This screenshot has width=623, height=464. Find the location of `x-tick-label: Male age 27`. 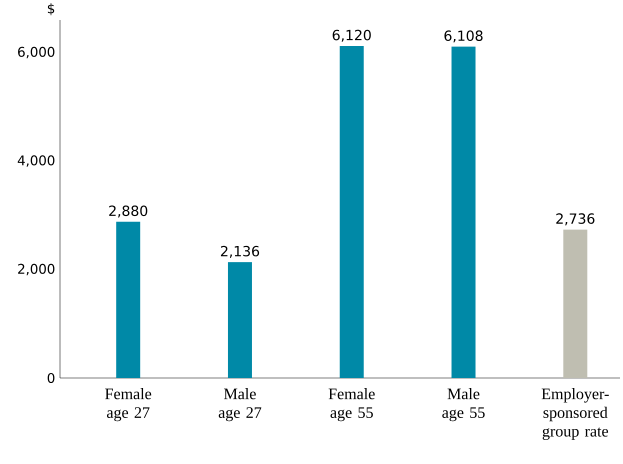

x-tick-label: Male age 27 is located at coordinates (240, 405).